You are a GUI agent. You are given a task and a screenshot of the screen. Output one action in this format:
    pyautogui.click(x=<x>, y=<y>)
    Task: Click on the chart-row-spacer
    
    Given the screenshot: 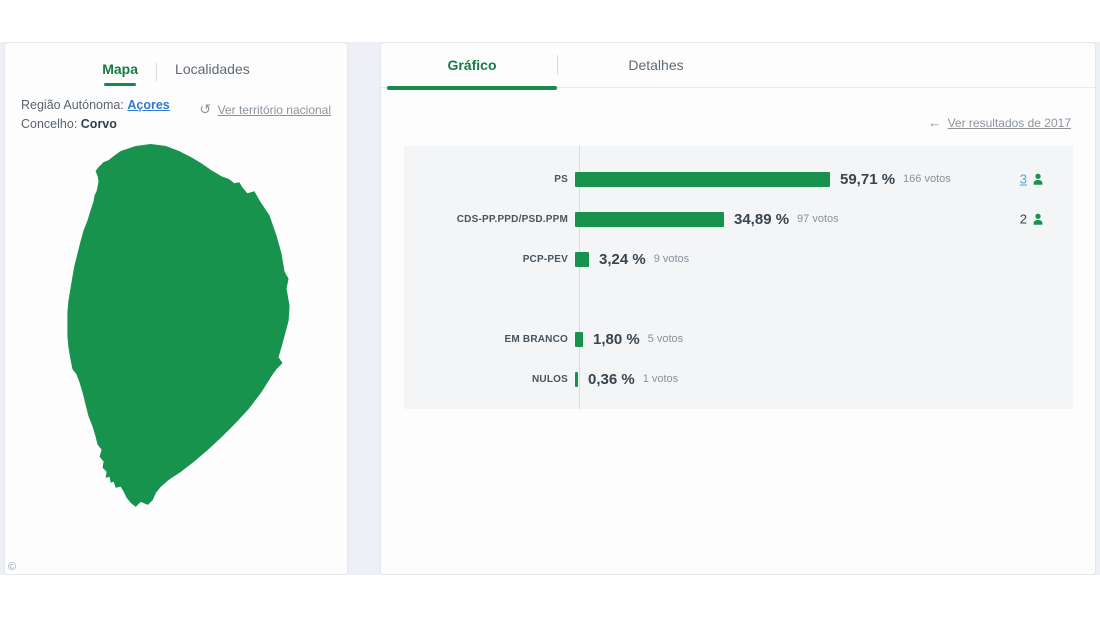 What is the action you would take?
    pyautogui.click(x=738, y=299)
    